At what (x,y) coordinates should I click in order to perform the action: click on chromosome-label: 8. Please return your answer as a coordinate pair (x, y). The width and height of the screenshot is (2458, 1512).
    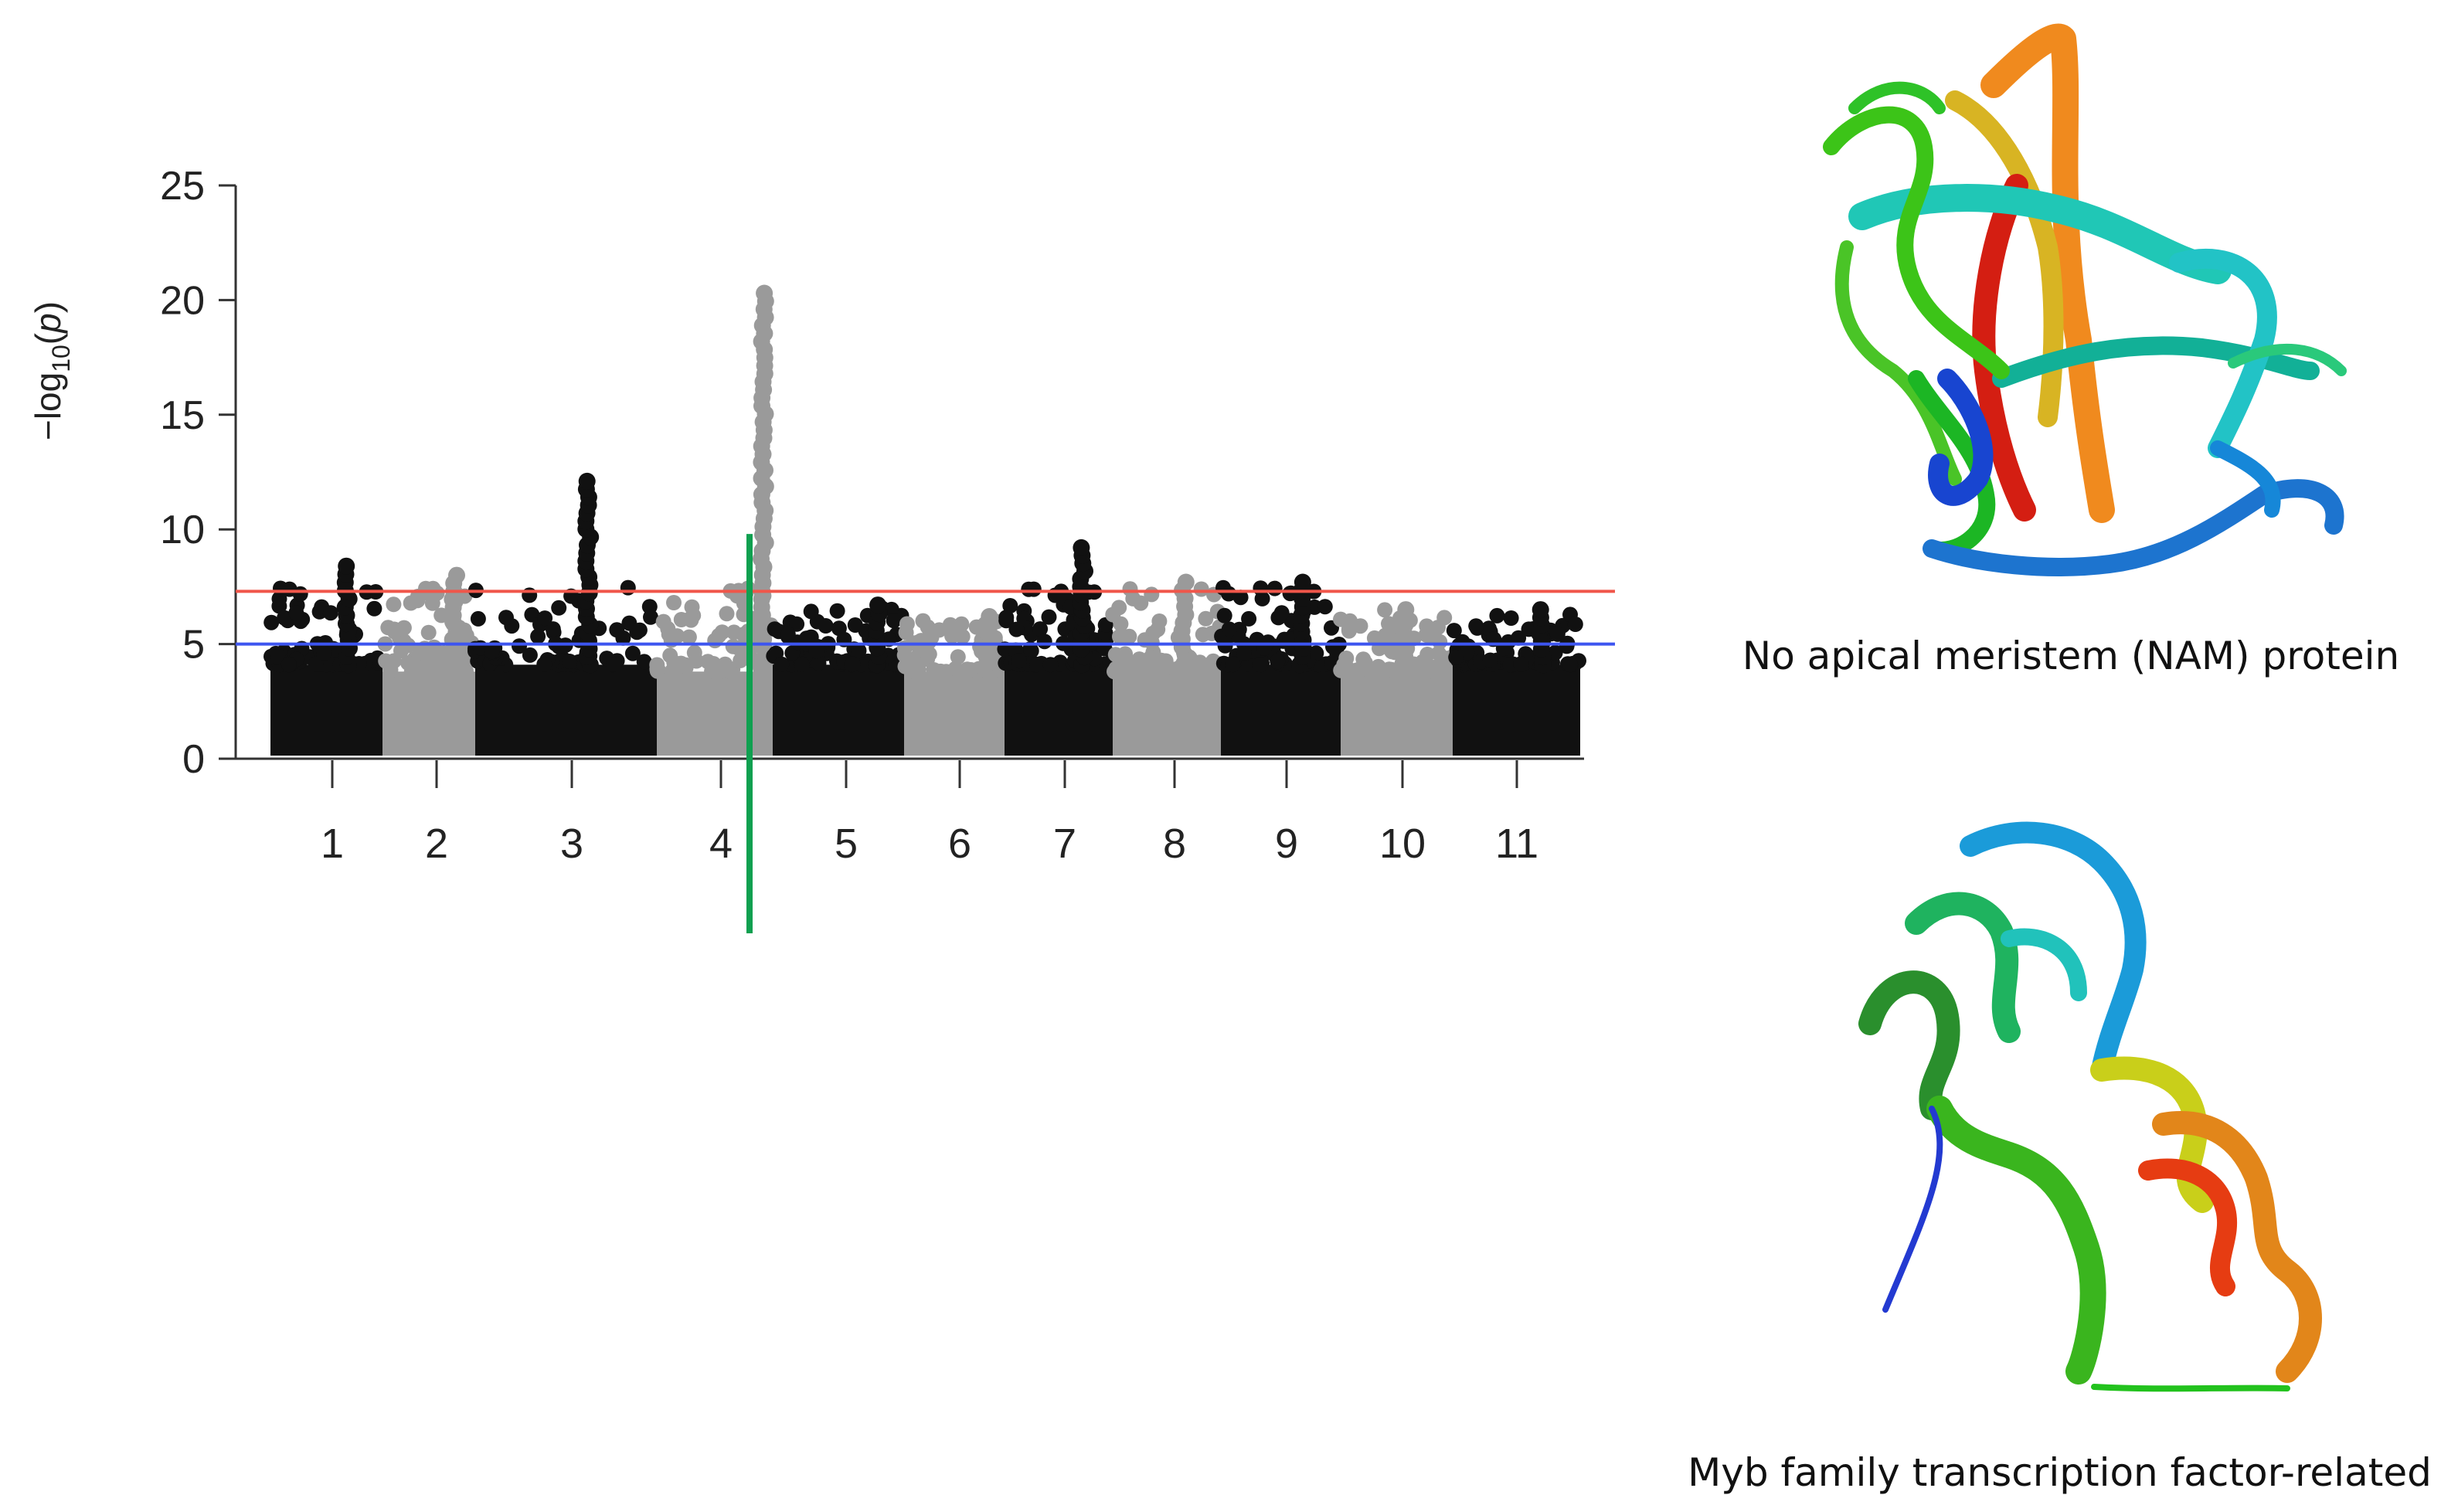
    Looking at the image, I should click on (1174, 844).